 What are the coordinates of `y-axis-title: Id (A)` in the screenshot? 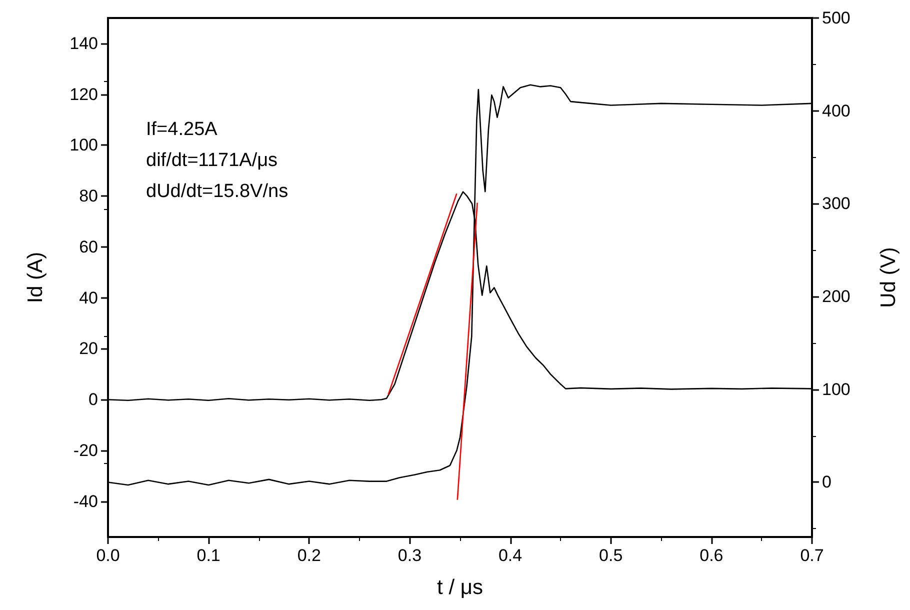 It's located at (35, 278).